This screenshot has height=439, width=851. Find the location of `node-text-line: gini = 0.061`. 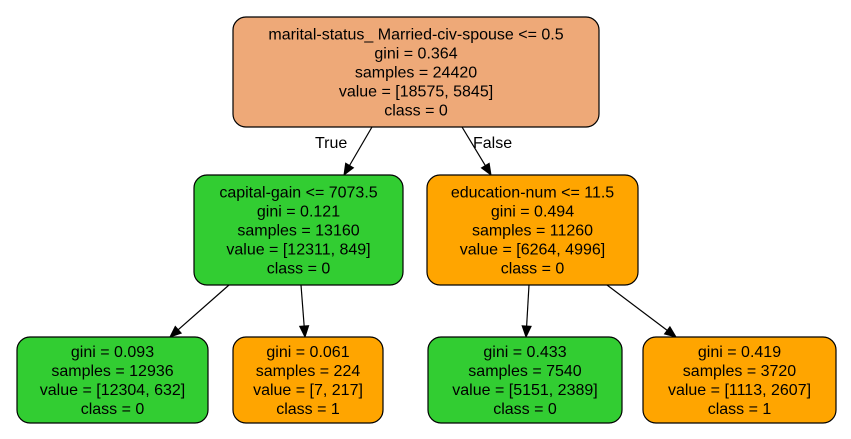

node-text-line: gini = 0.061 is located at coordinates (307, 352).